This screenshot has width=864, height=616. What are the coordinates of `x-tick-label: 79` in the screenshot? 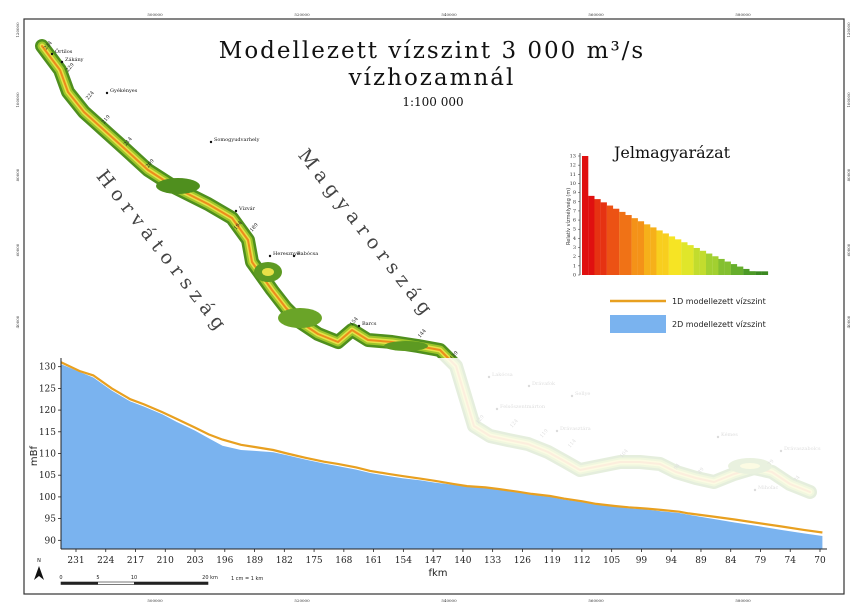 It's located at (761, 561).